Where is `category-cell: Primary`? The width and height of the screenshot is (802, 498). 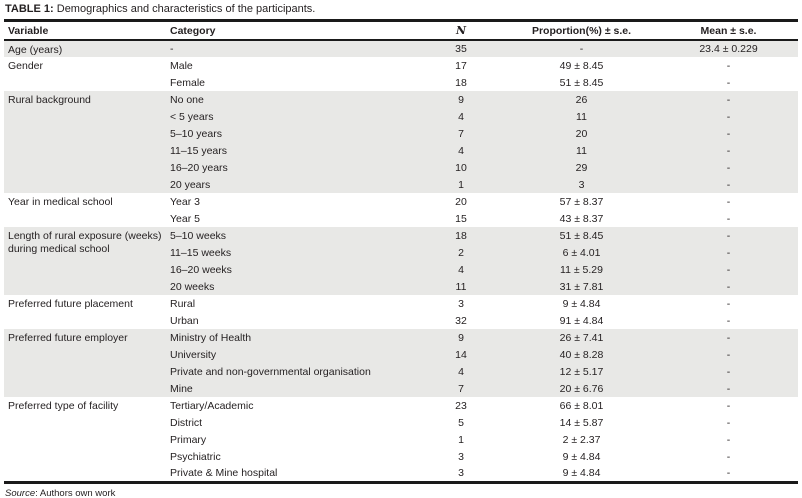
category-cell: Primary is located at coordinates (188, 439).